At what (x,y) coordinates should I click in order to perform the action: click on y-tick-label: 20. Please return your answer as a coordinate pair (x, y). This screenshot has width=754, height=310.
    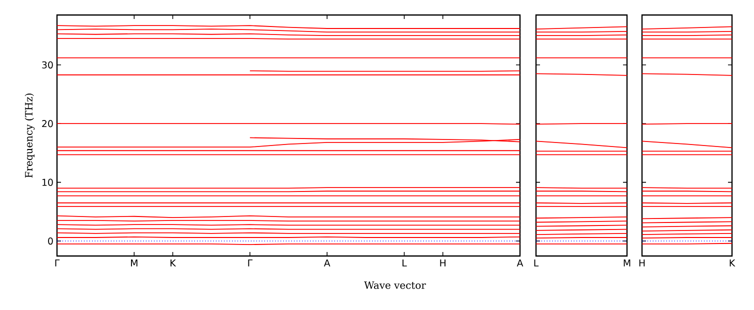
    Looking at the image, I should click on (47, 124).